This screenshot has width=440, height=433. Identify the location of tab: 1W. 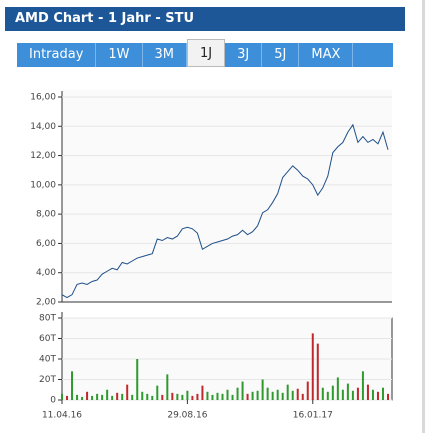
(119, 55).